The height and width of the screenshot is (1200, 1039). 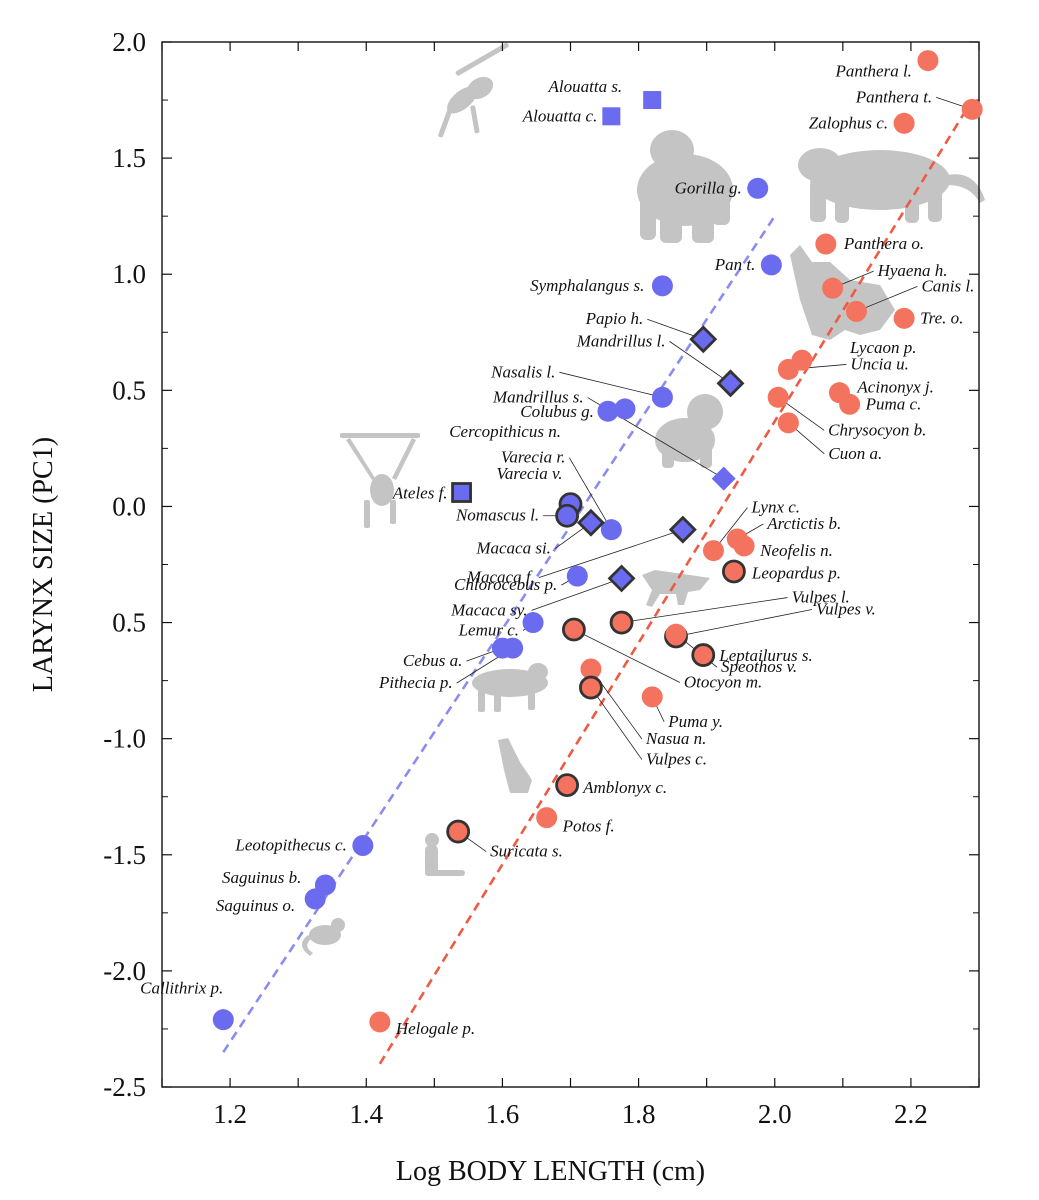 What do you see at coordinates (461, 492) in the screenshot?
I see `point-ateles-f` at bounding box center [461, 492].